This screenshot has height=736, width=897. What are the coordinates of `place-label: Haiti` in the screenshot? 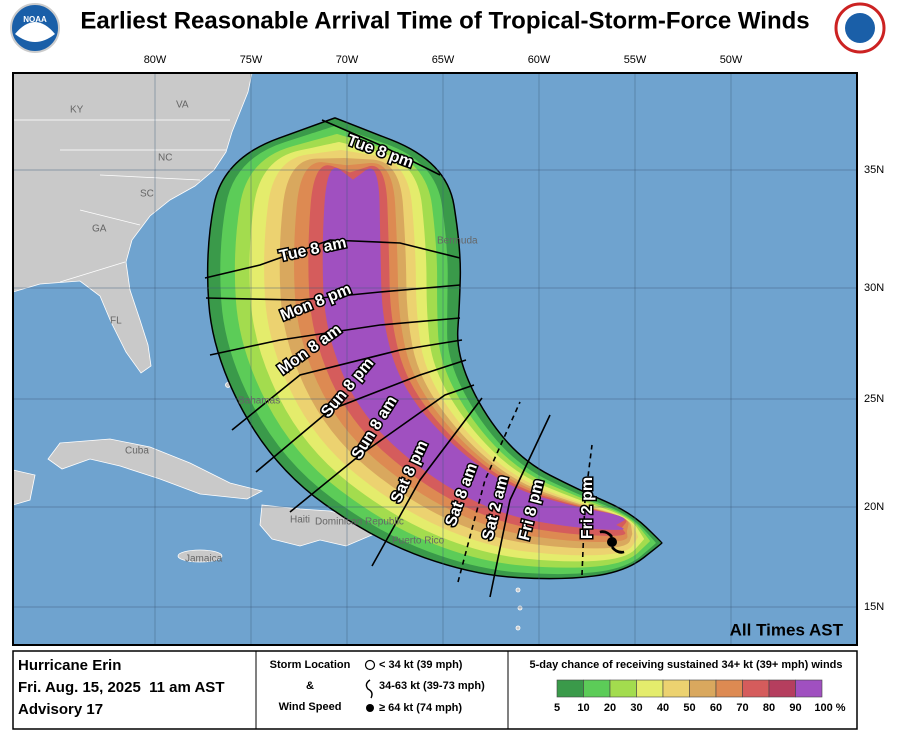 It's located at (300, 520).